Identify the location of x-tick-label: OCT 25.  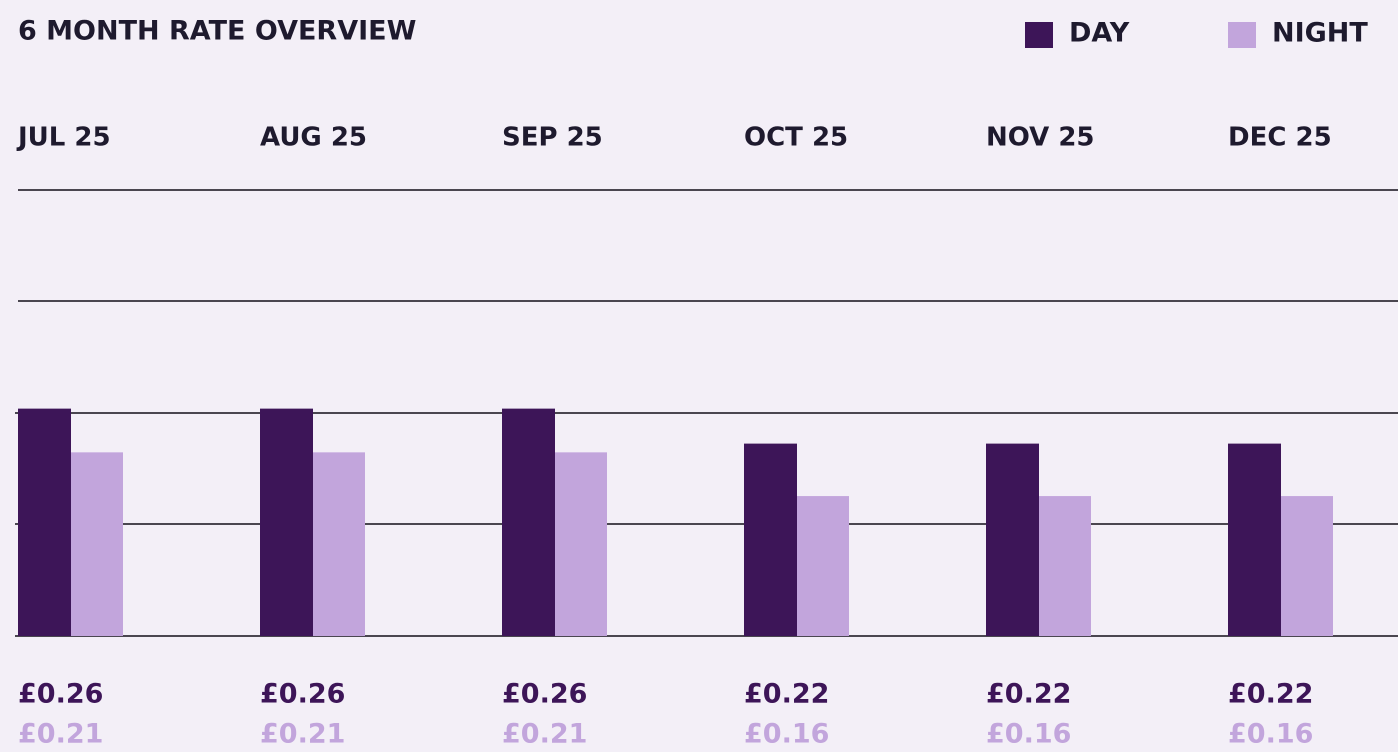
(796, 138).